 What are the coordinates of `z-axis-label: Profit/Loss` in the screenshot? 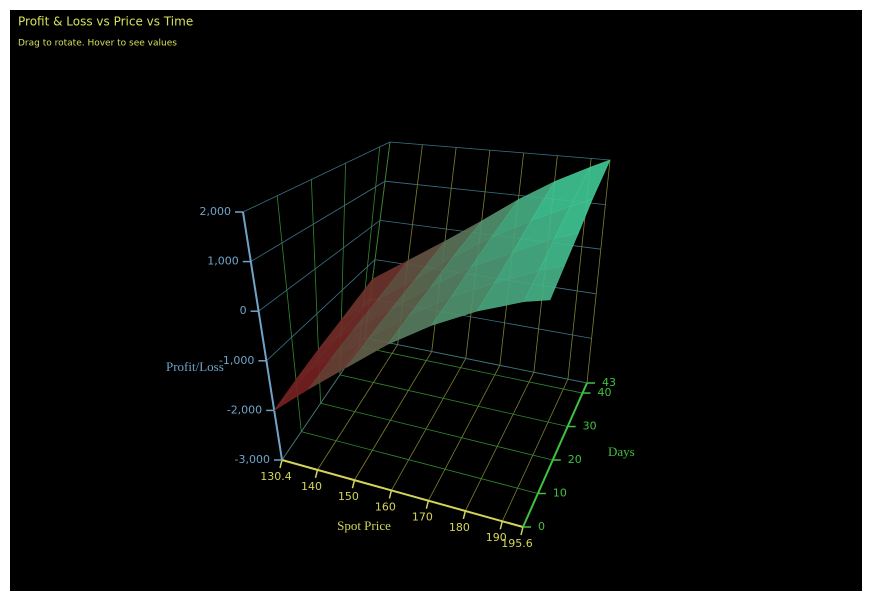 It's located at (195, 366).